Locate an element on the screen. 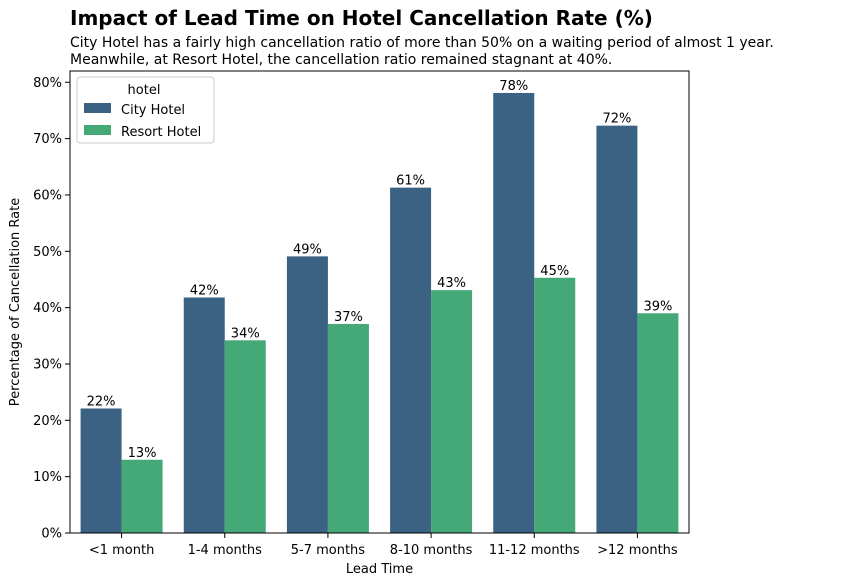 Image resolution: width=854 pixels, height=586 pixels. legend: hotel City Hotel Resort Hotel is located at coordinates (145, 110).